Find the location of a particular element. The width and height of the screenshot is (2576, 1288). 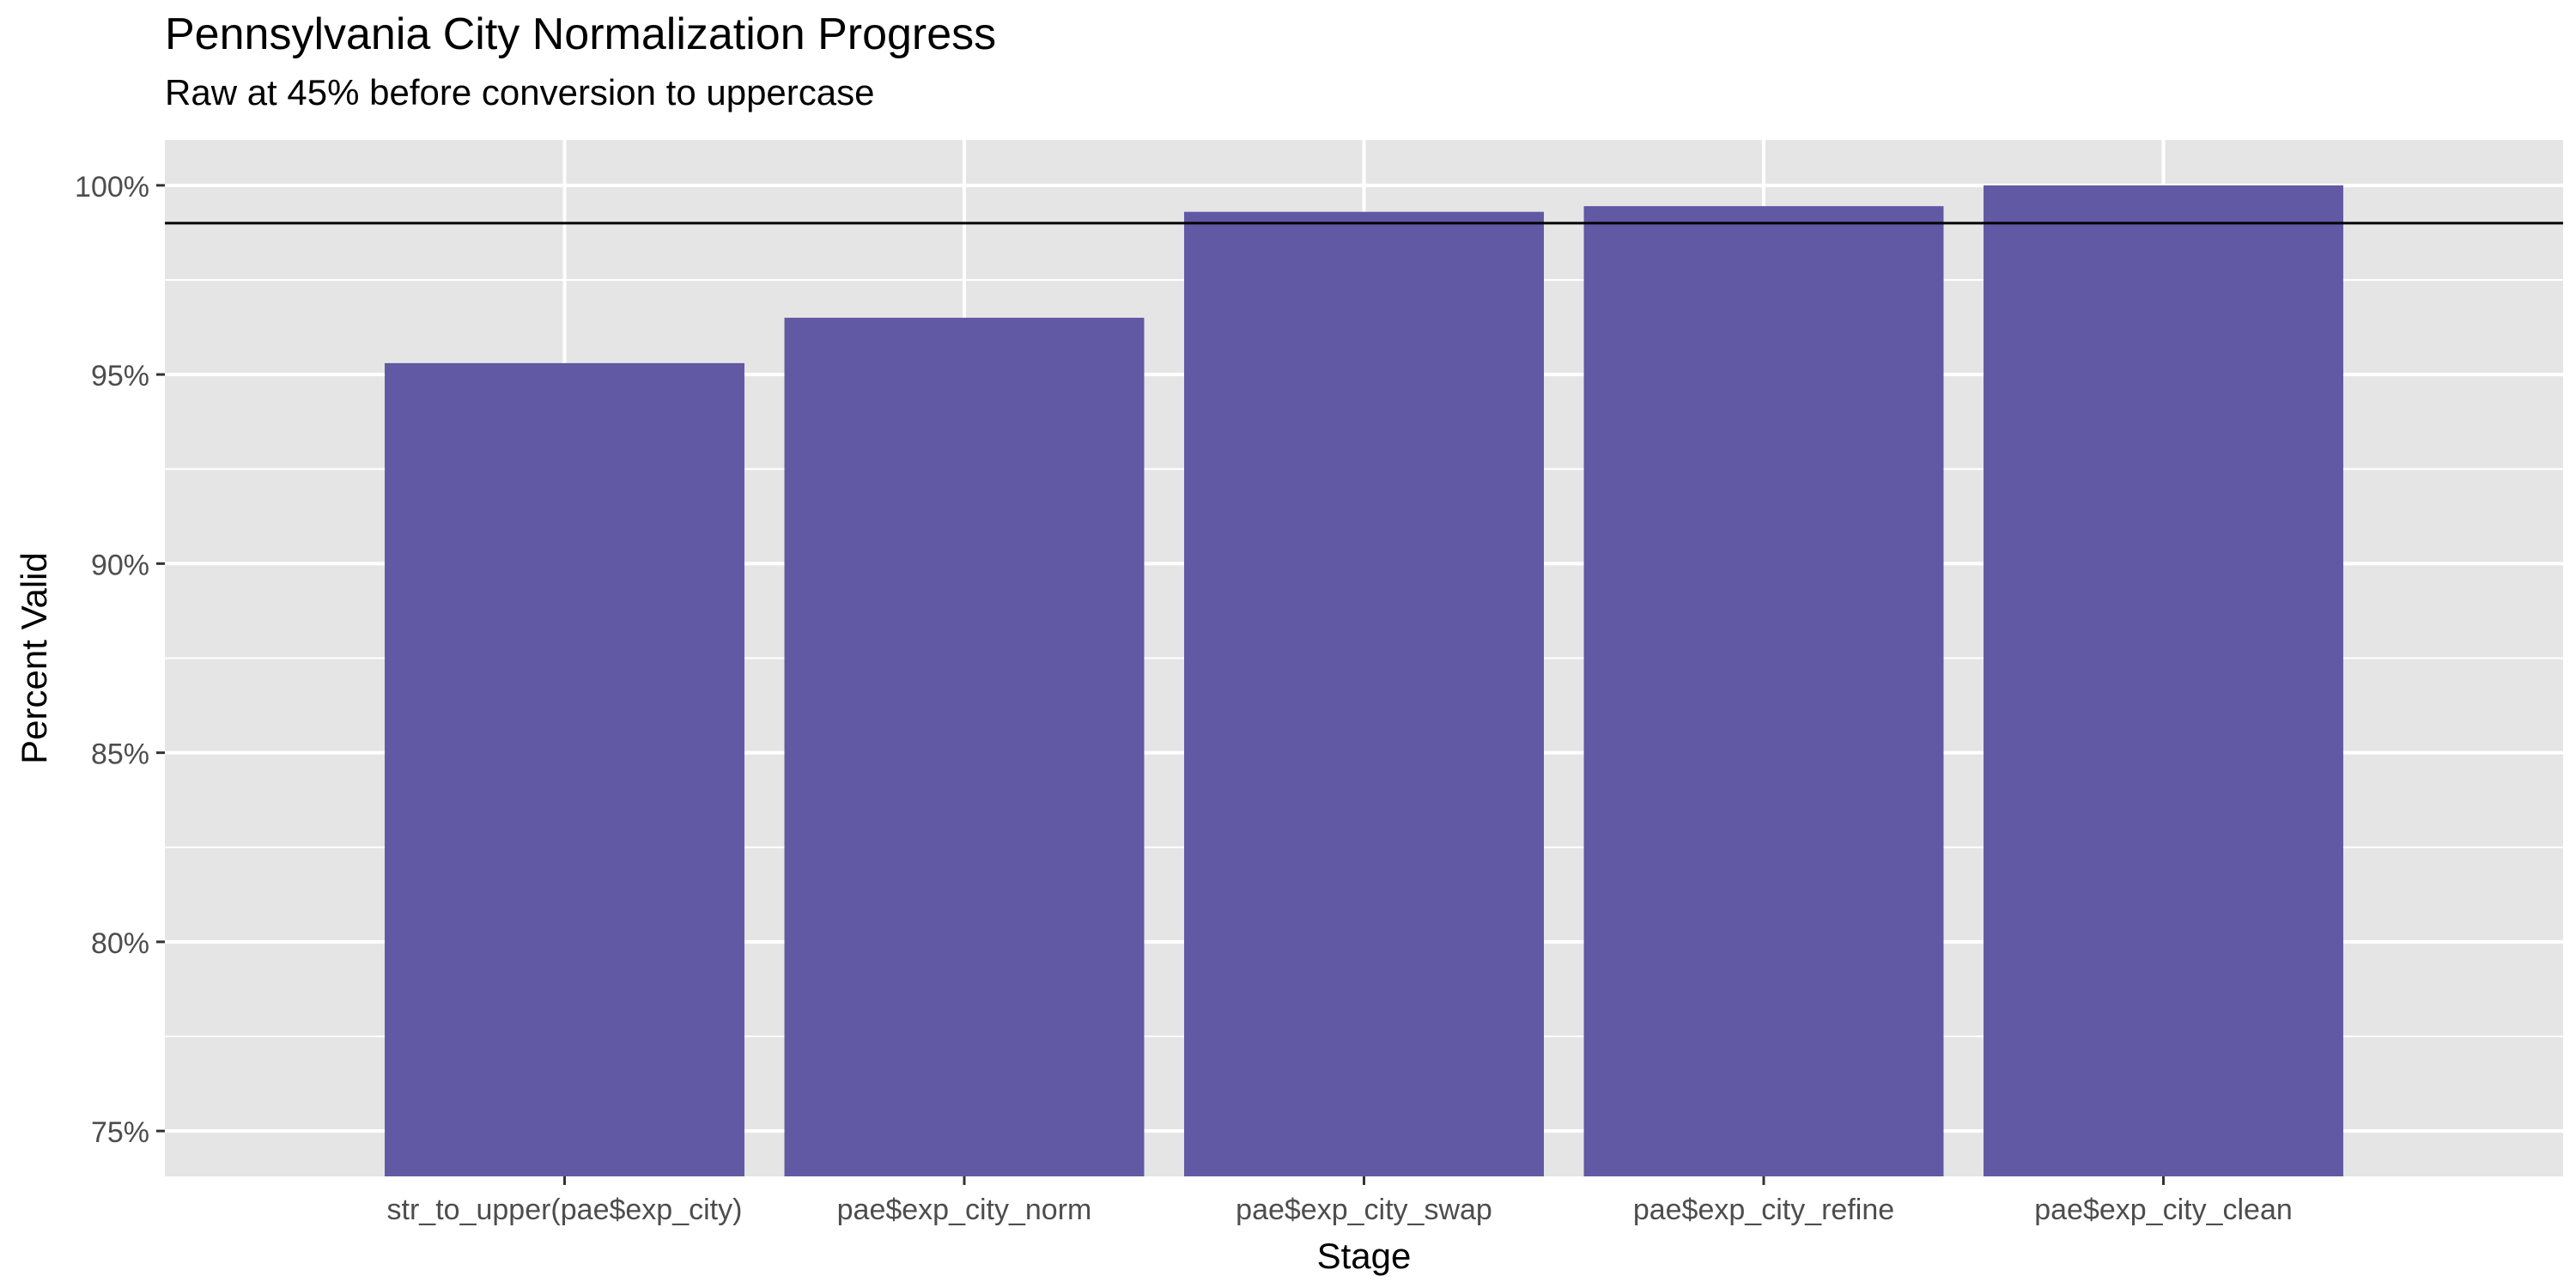

x-tick-label: pae$exp_city_norm is located at coordinates (965, 1210).